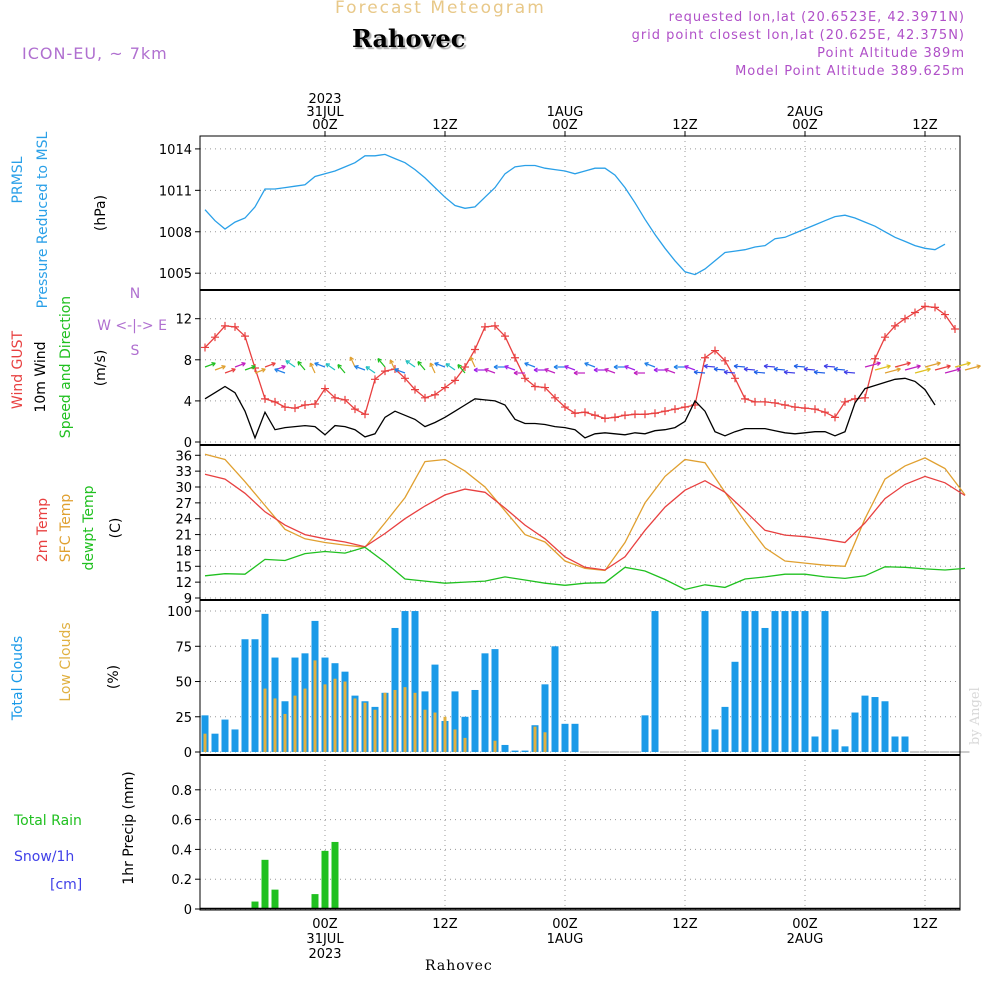 The width and height of the screenshot is (1000, 1000). I want to click on y-tick-label: 1011, so click(175, 191).